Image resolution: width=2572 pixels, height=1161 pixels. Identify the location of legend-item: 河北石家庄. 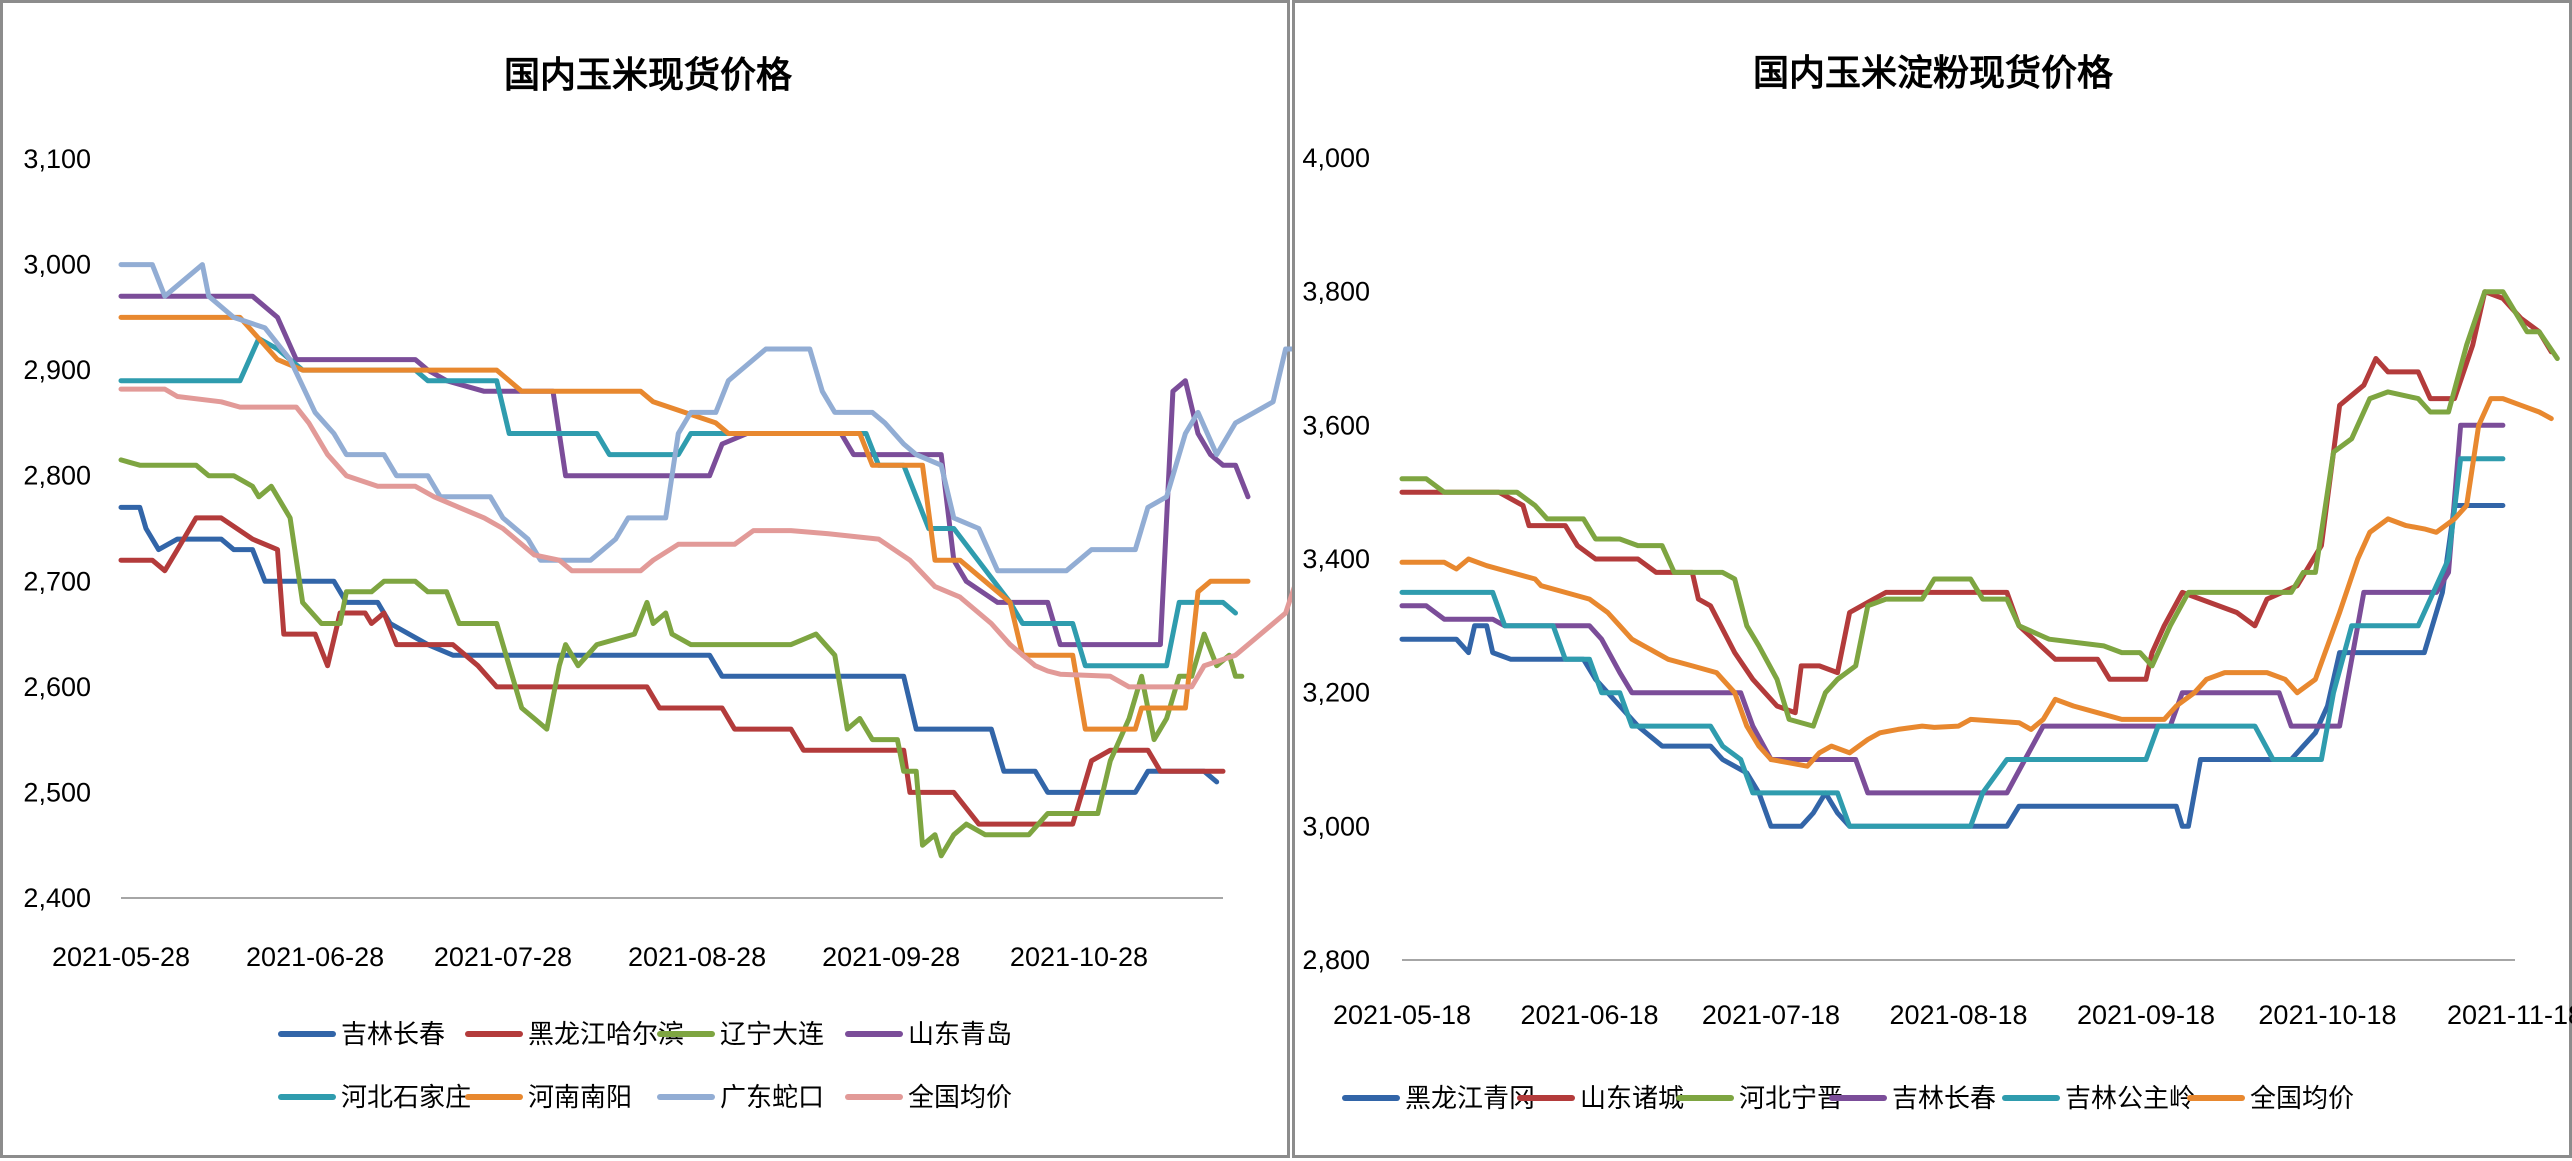
(374, 1098).